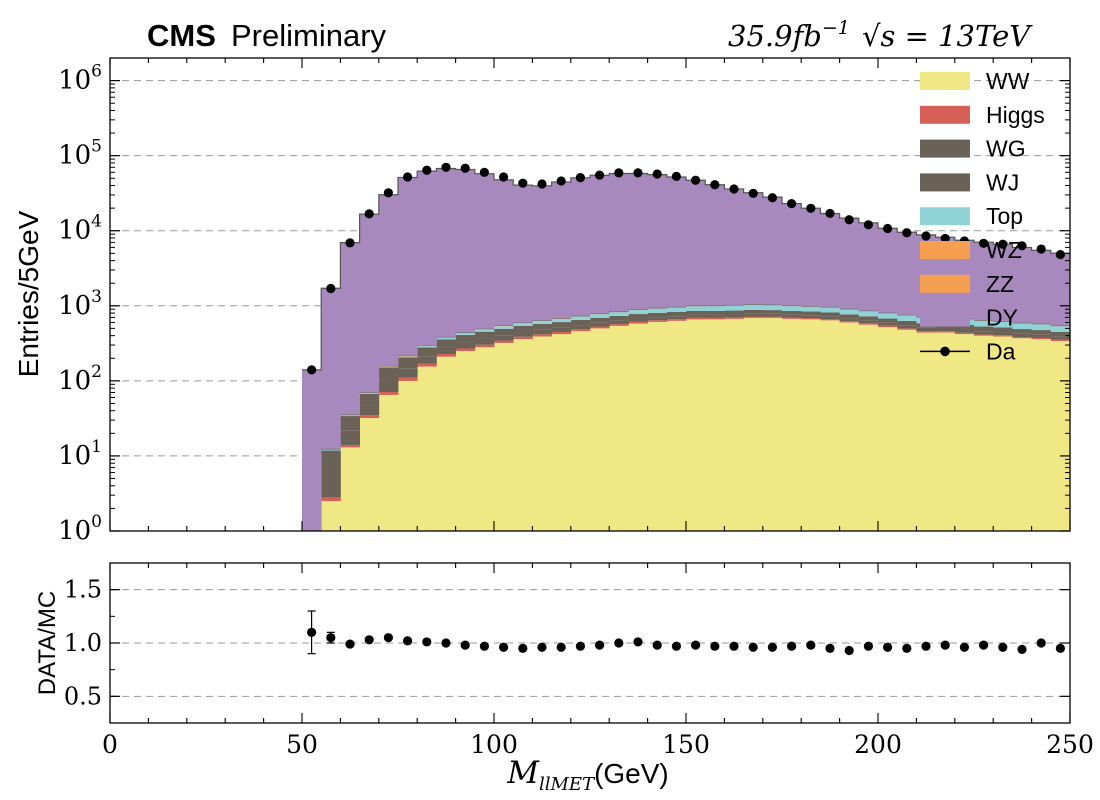  I want to click on x-axis-label-unit: (GeV), so click(631, 773).